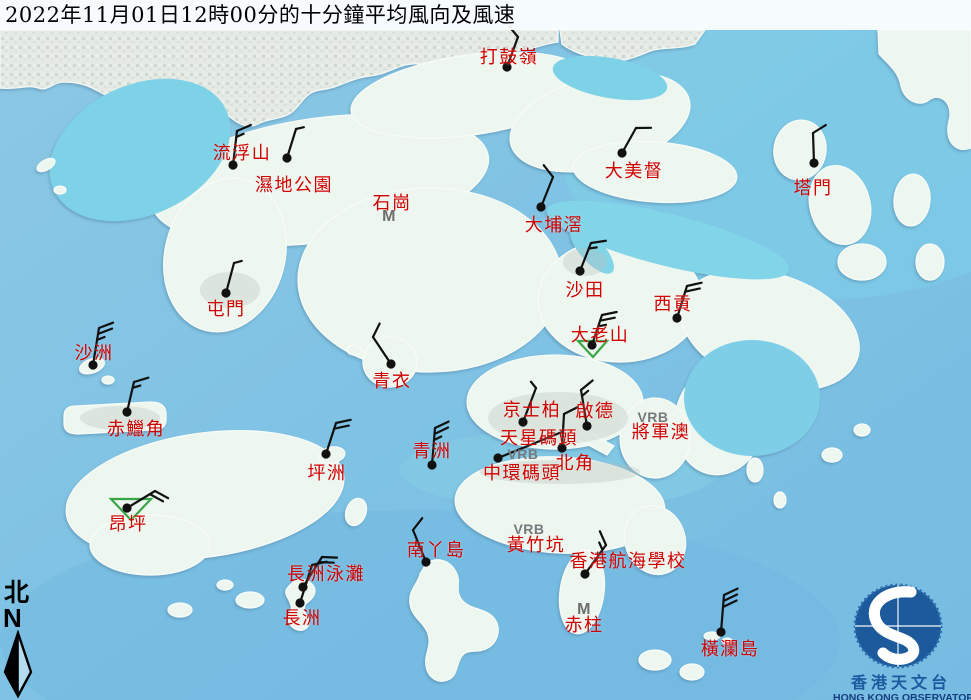  I want to click on station-label: 塔門, so click(813, 188).